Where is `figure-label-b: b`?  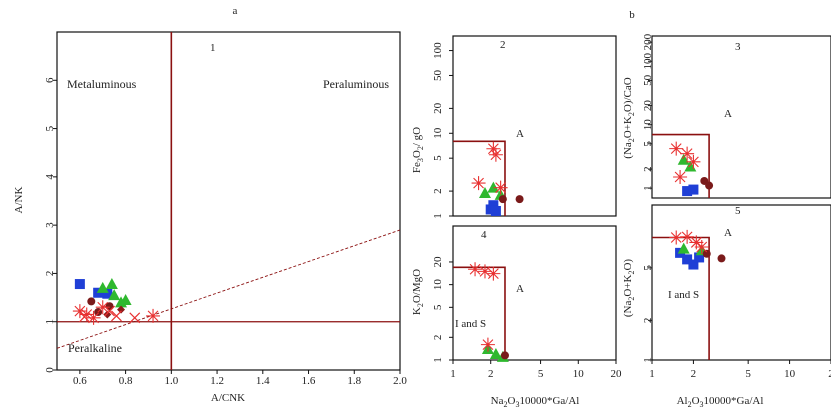
figure-label-b: b is located at coordinates (632, 15).